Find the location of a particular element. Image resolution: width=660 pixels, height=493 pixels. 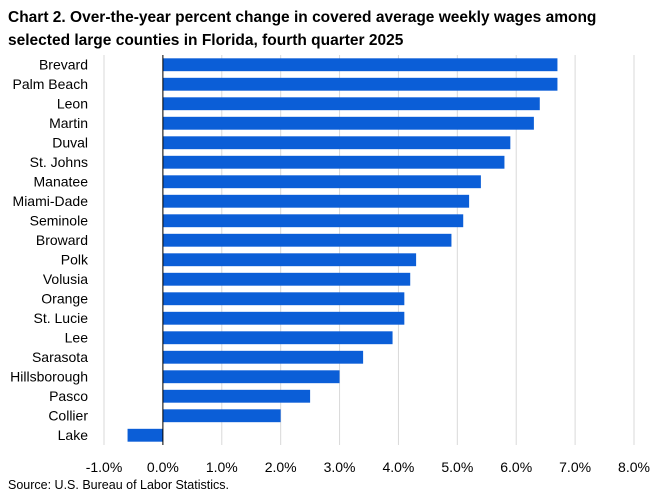

x-tick-label: 3.0% is located at coordinates (340, 467).